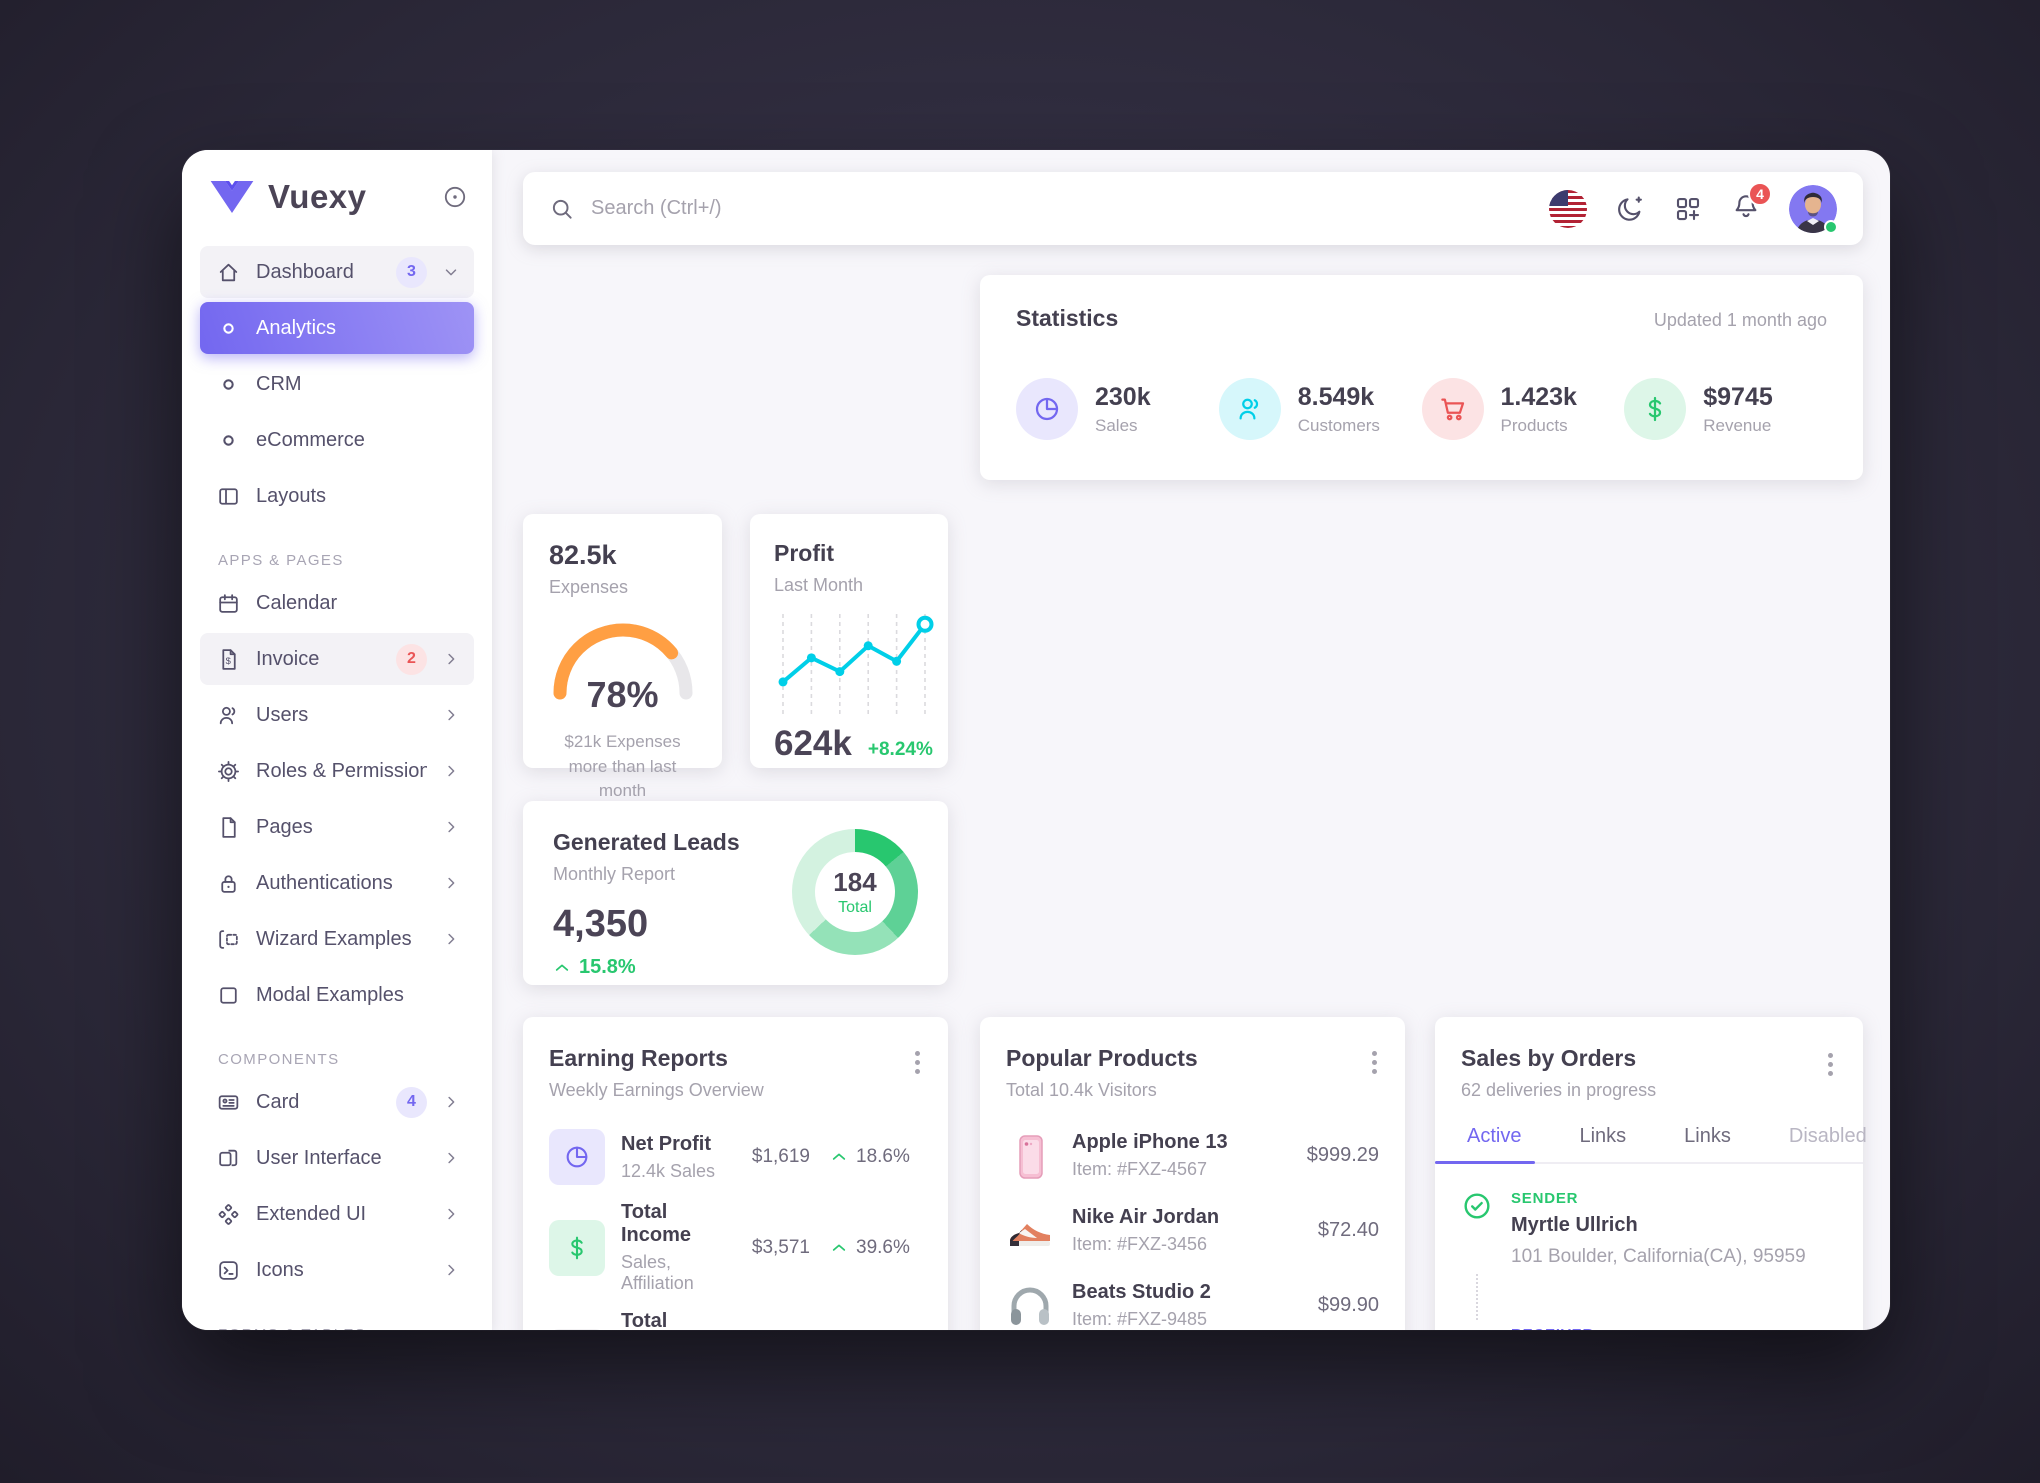  Describe the element at coordinates (1568, 208) in the screenshot. I see `language-flag-icon` at that location.